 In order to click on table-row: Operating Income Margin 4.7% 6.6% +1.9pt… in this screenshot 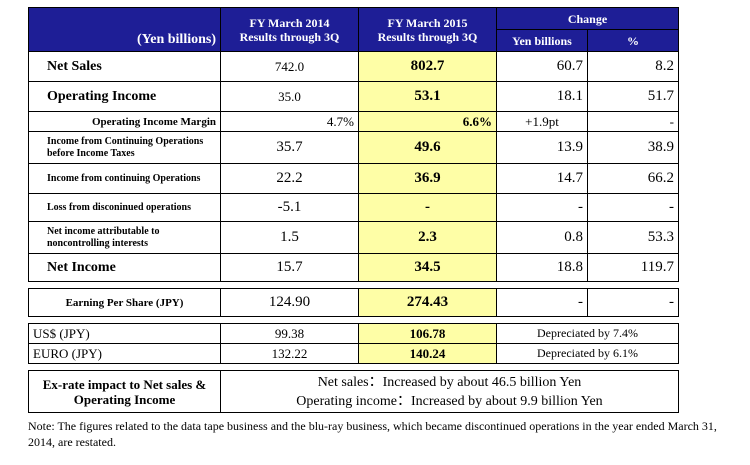, I will do `click(353, 121)`.